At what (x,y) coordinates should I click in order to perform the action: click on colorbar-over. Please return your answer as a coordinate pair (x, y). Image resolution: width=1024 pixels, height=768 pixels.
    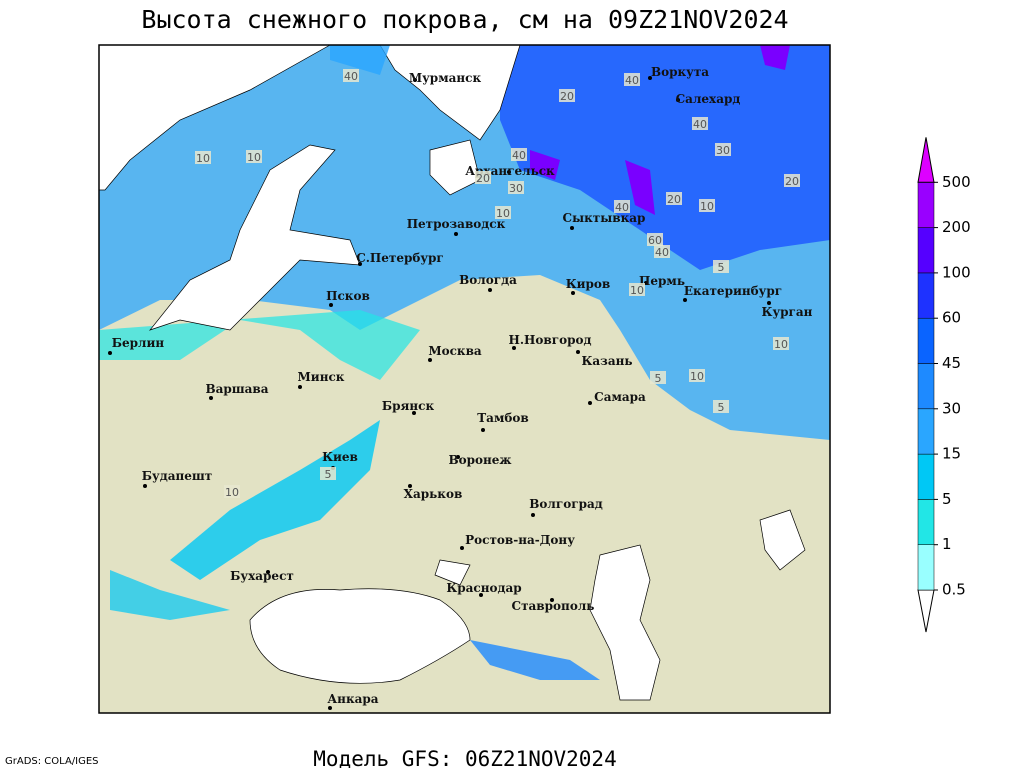
    Looking at the image, I should click on (926, 160).